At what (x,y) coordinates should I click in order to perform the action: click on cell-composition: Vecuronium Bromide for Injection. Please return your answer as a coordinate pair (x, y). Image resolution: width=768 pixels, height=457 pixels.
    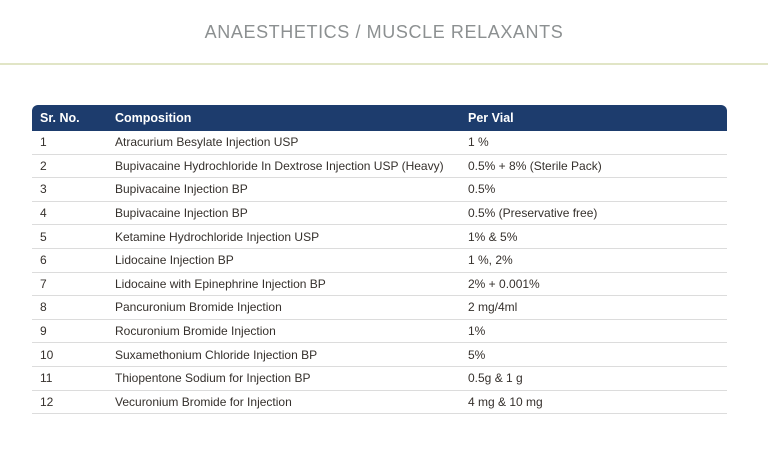
    Looking at the image, I should click on (291, 402).